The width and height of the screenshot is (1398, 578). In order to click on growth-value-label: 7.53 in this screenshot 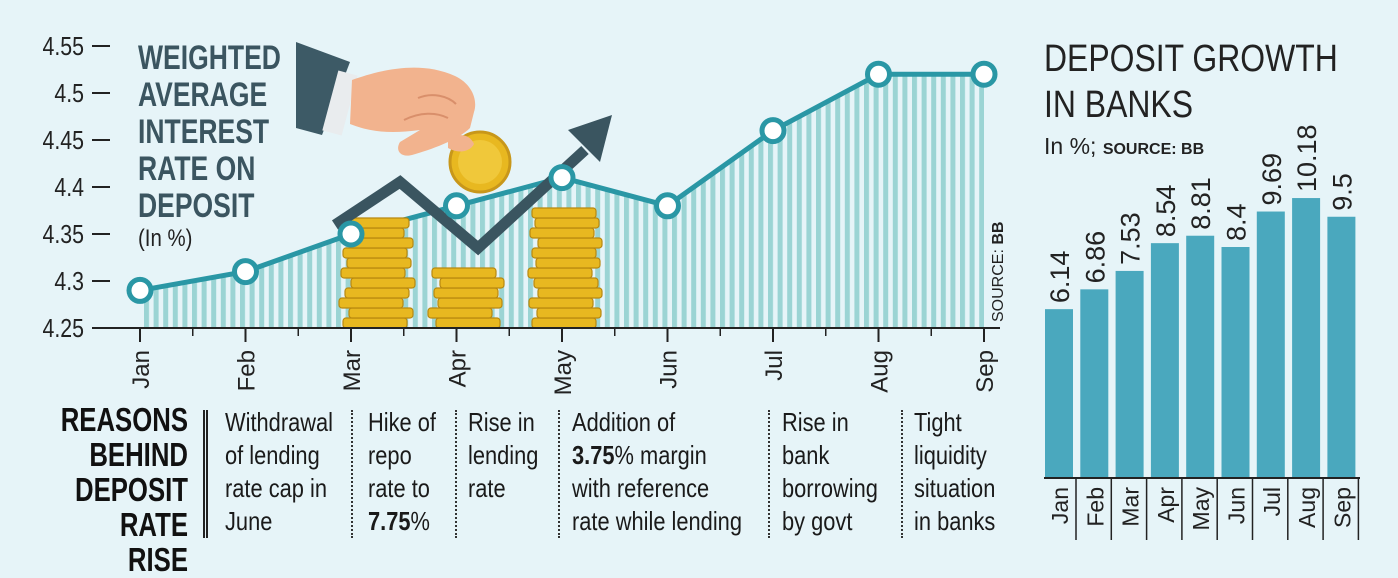, I will do `click(1131, 238)`.